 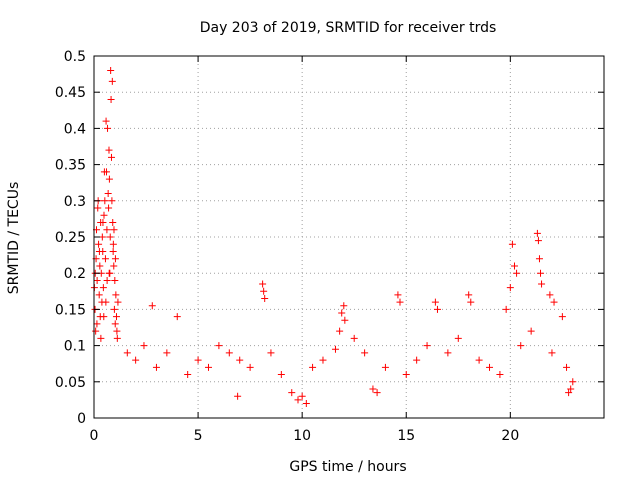 I want to click on y-tick-label: 0.15, so click(x=70, y=310).